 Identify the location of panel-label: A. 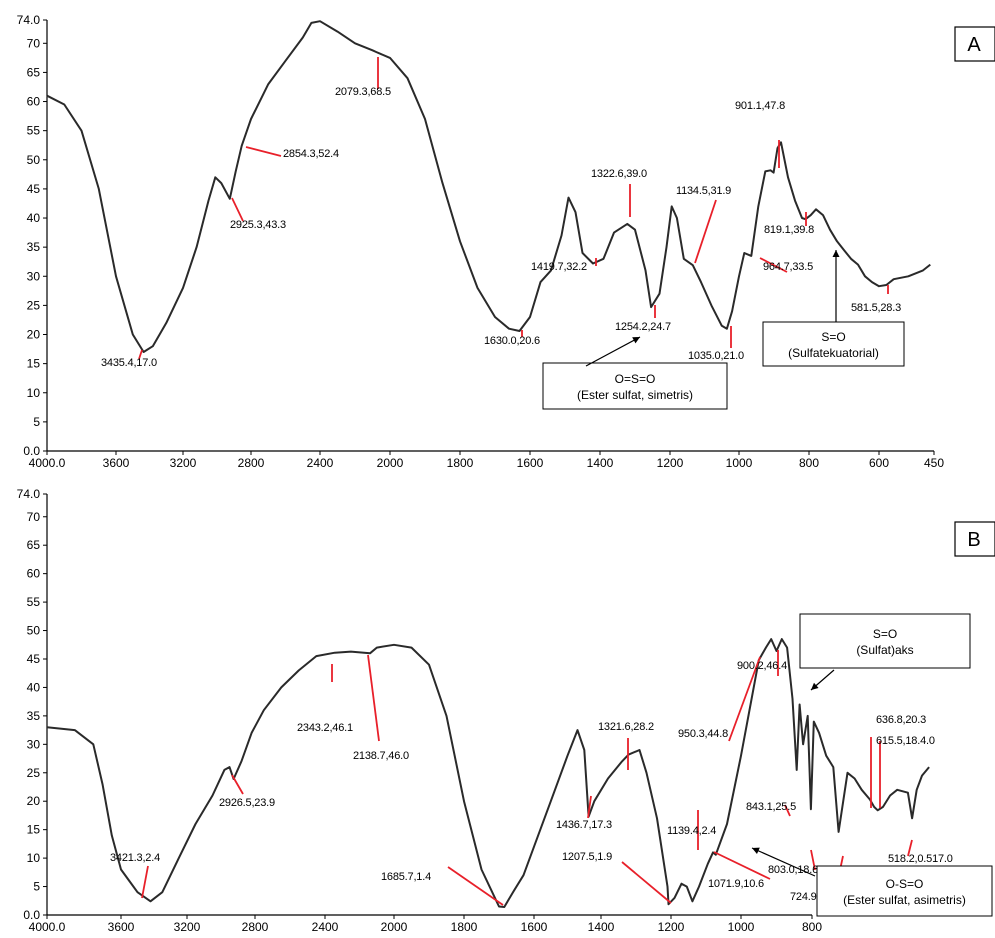
(974, 45).